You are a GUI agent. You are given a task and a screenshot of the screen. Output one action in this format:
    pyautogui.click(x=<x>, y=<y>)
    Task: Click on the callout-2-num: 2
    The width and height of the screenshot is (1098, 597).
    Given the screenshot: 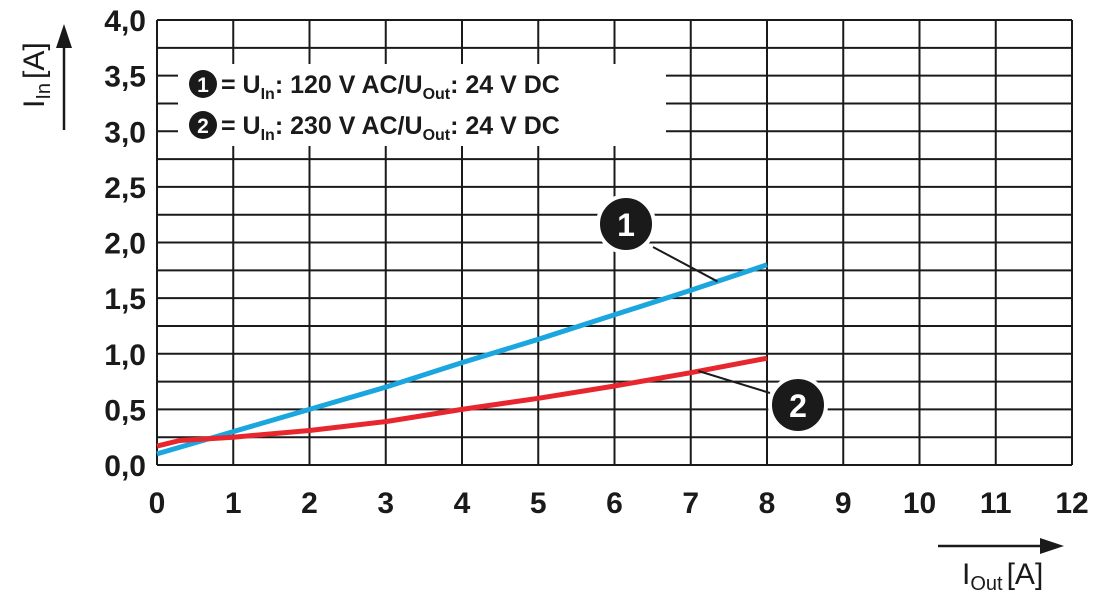 What is the action you would take?
    pyautogui.click(x=798, y=406)
    